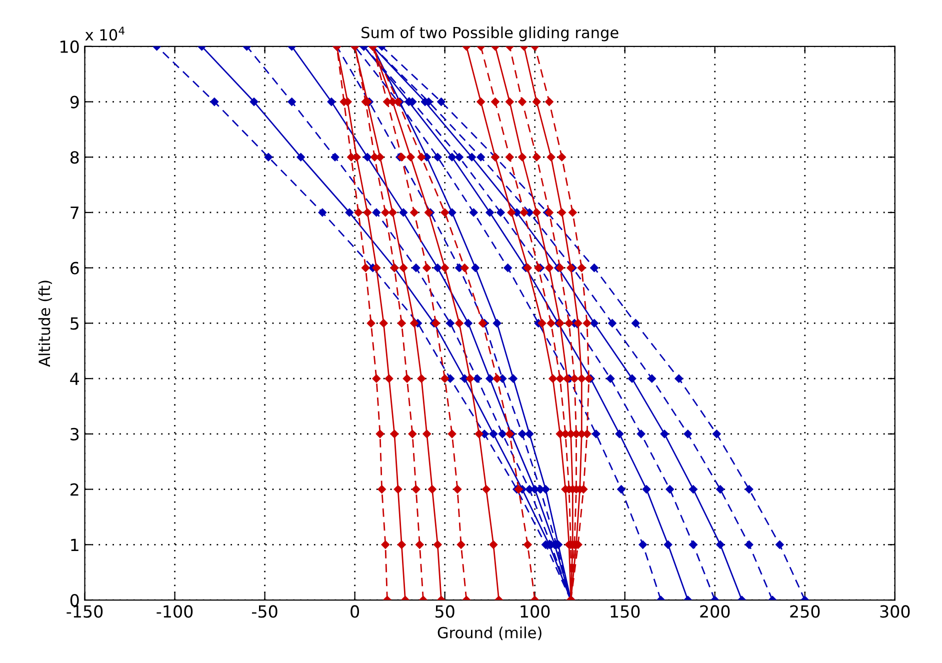 Image resolution: width=942 pixels, height=663 pixels. I want to click on x-tick-label: 0, so click(355, 611).